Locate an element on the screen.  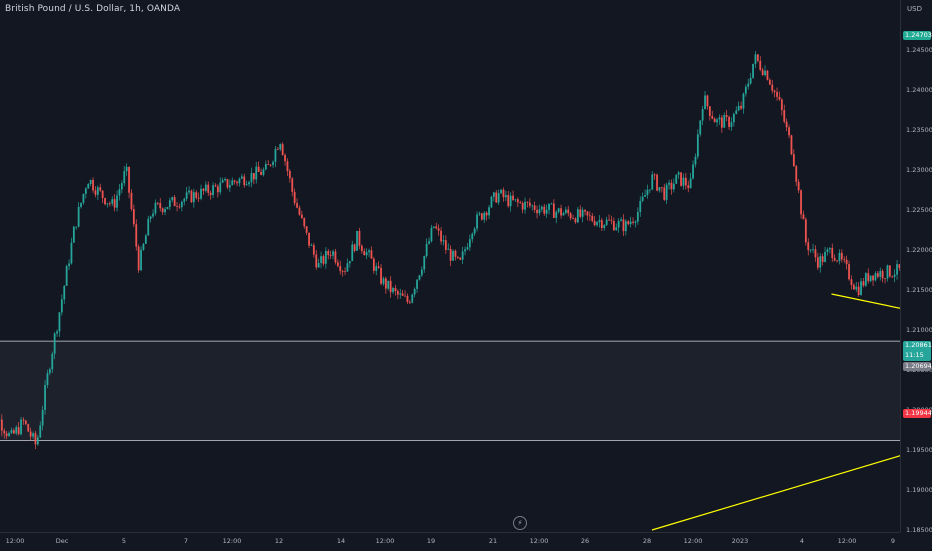
currency-label: USD is located at coordinates (914, 9).